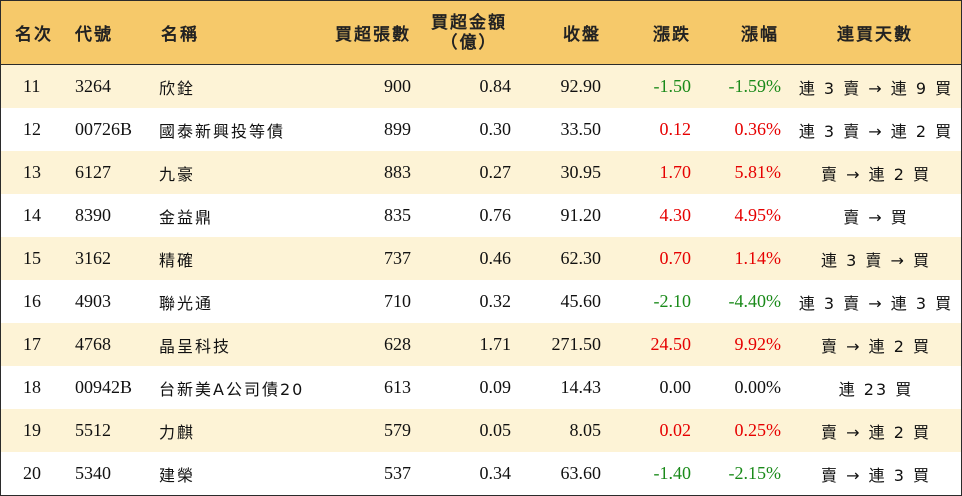  Describe the element at coordinates (495, 387) in the screenshot. I see `cell-amount: 0.09` at that location.